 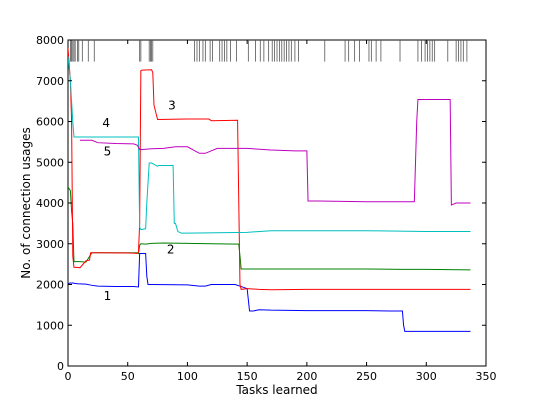 I want to click on y-axis-label: No. of connection usages, so click(x=26, y=203).